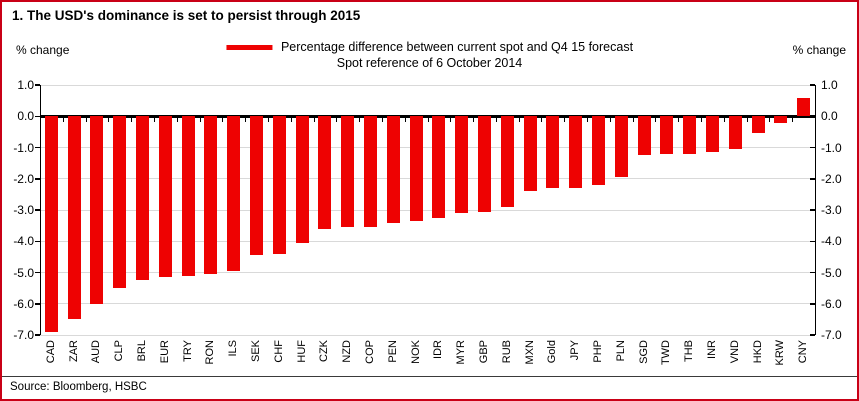 This screenshot has width=859, height=401. Describe the element at coordinates (831, 335) in the screenshot. I see `right-y-tick-label: -7.0` at that location.